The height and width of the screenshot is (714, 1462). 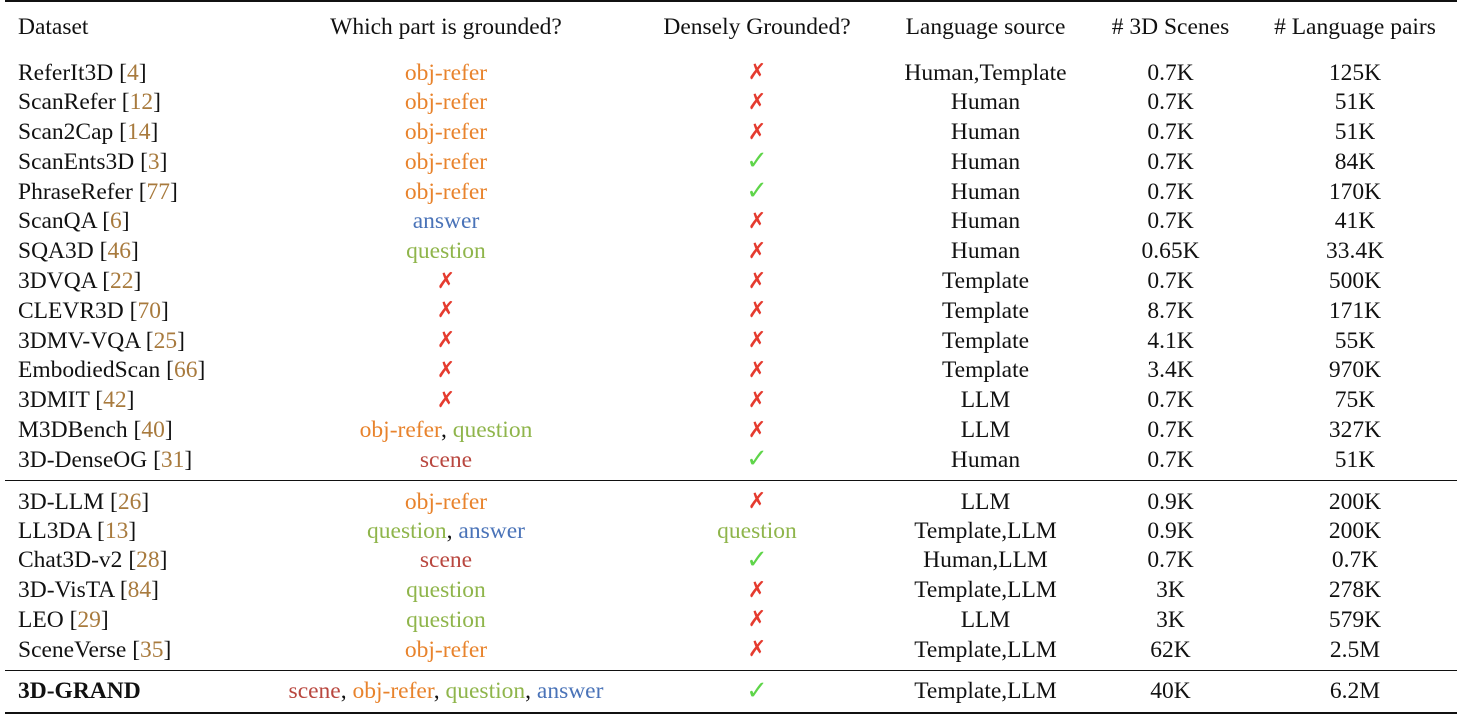 What do you see at coordinates (55, 530) in the screenshot?
I see `dataset-name: LL3DA` at bounding box center [55, 530].